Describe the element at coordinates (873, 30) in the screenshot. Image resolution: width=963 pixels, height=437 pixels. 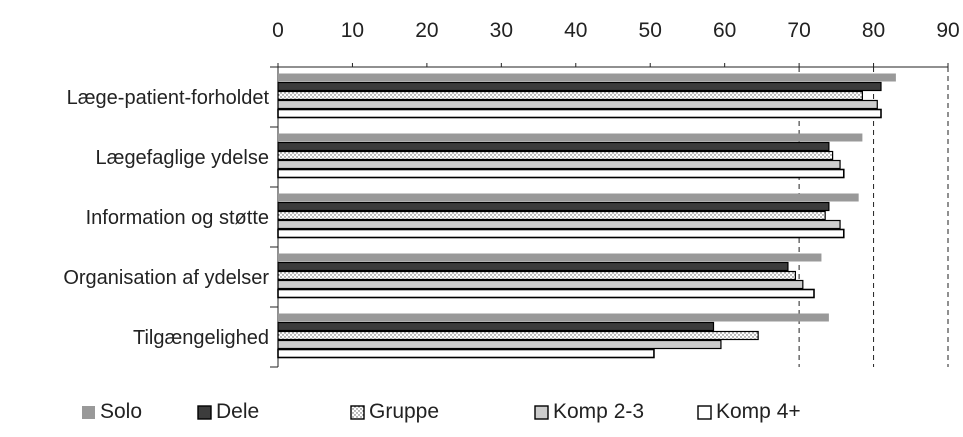
I see `x-tick-label: 80` at that location.